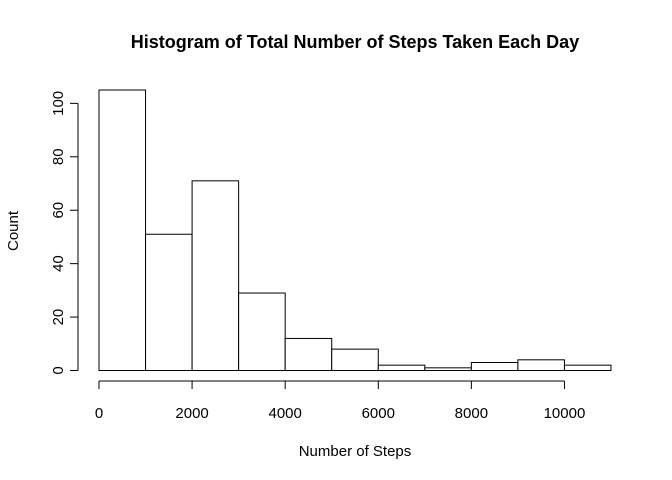 The width and height of the screenshot is (672, 480). I want to click on y-tick-label: 60, so click(58, 210).